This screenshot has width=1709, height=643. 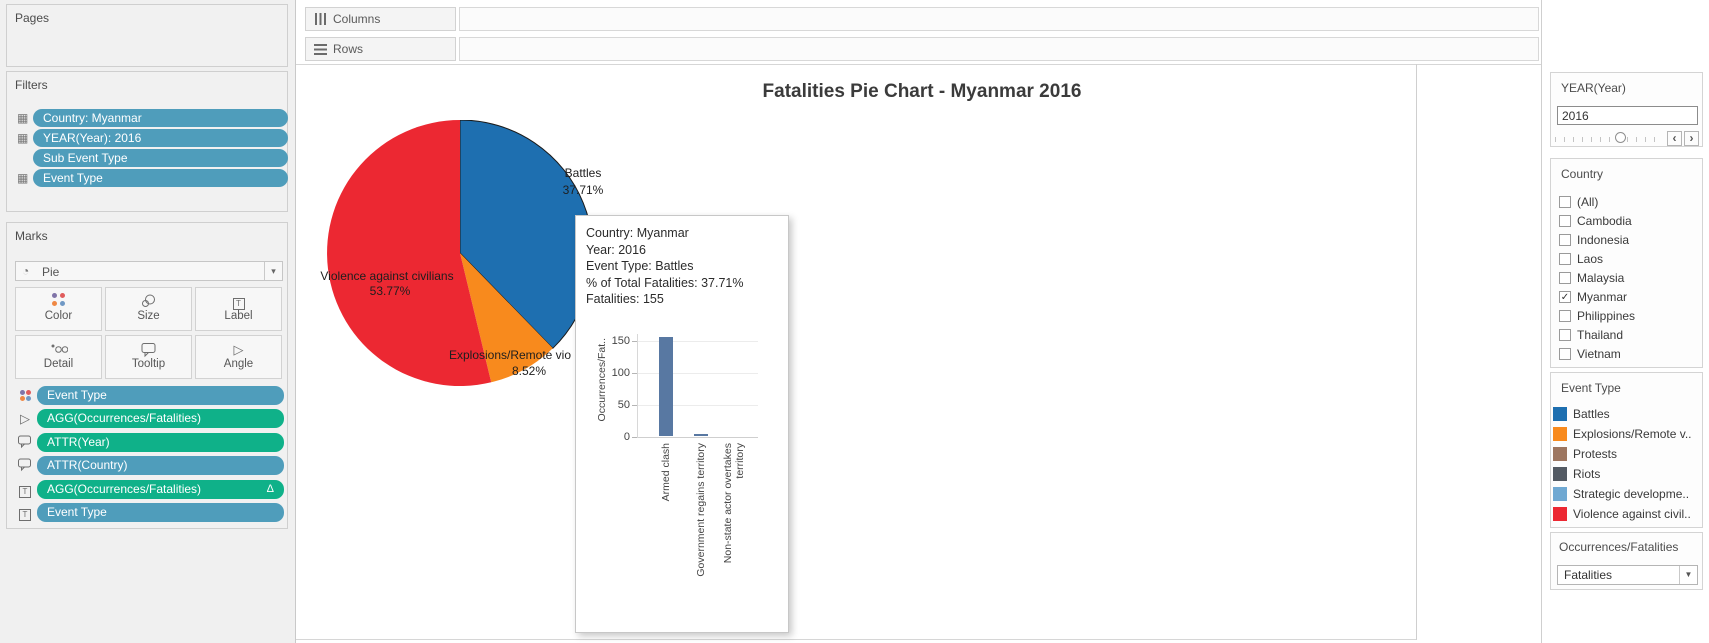 I want to click on speech-bubble-icon, so click(x=25, y=467).